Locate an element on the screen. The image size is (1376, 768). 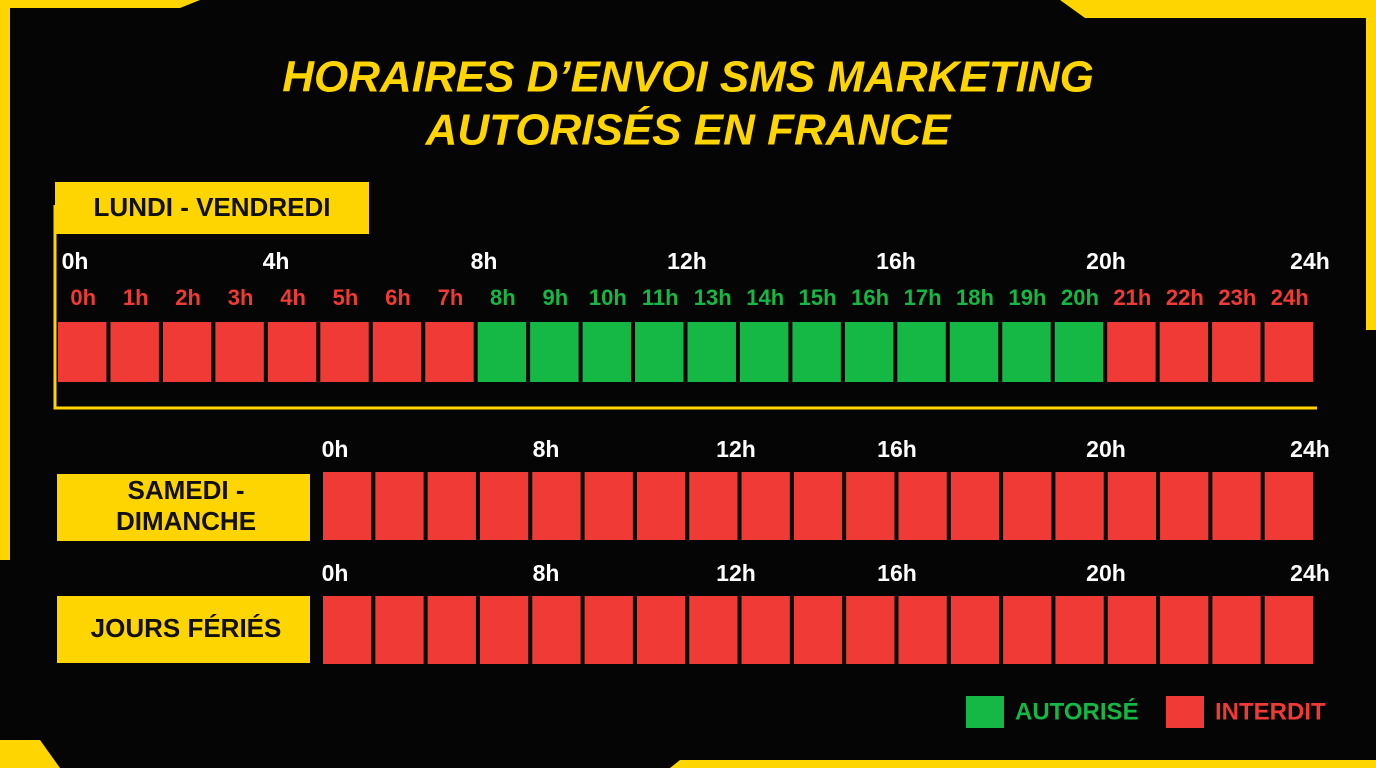
hour-cell-label: 4h is located at coordinates (293, 297).